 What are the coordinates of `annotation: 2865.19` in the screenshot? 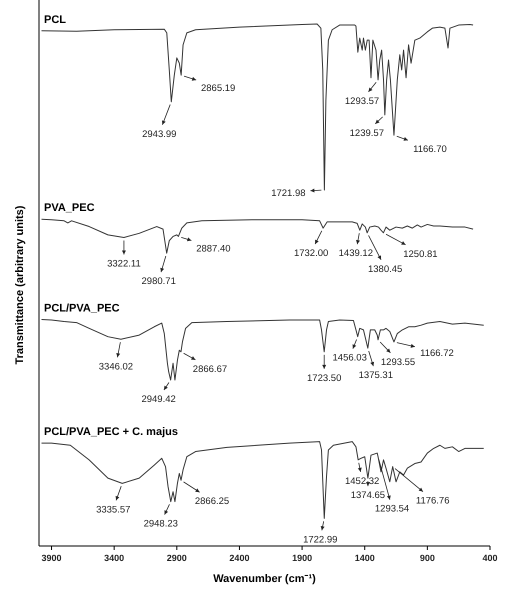 It's located at (218, 88).